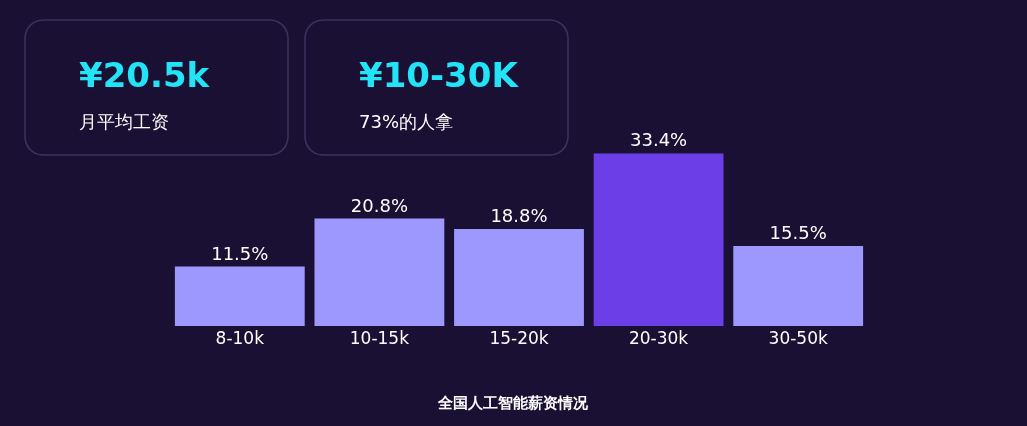  I want to click on text: 月平均工资, so click(124, 121).